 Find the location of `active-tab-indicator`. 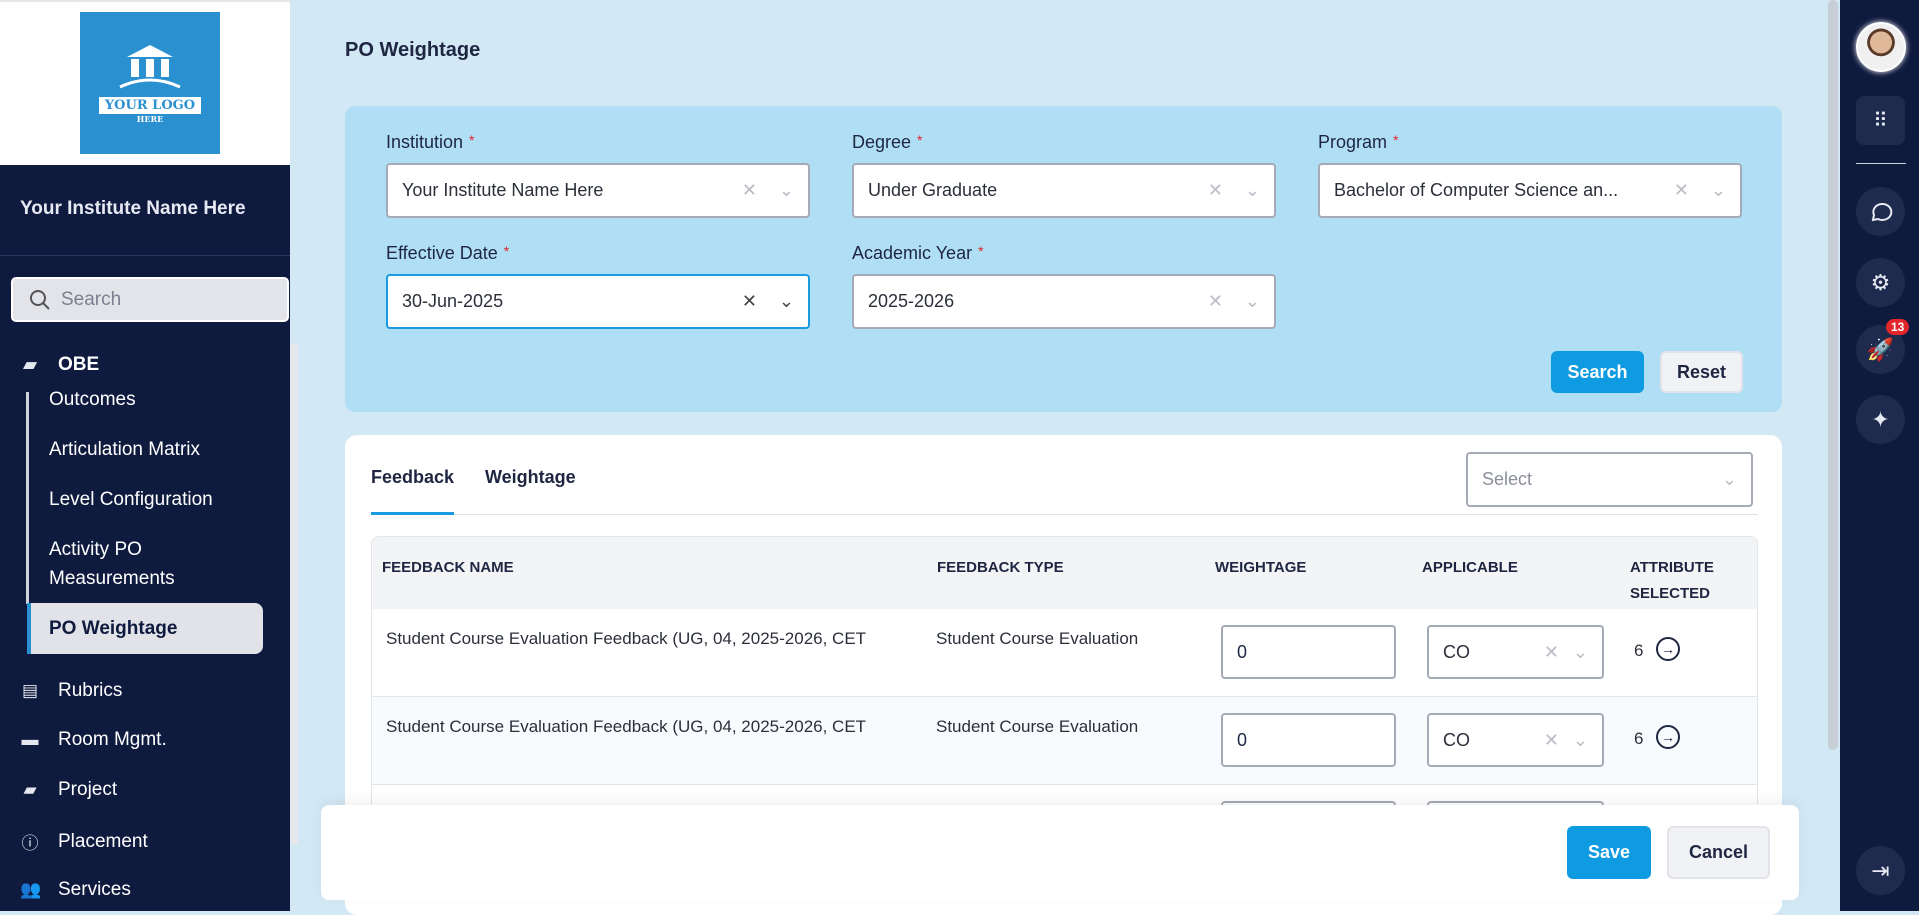

active-tab-indicator is located at coordinates (412, 513).